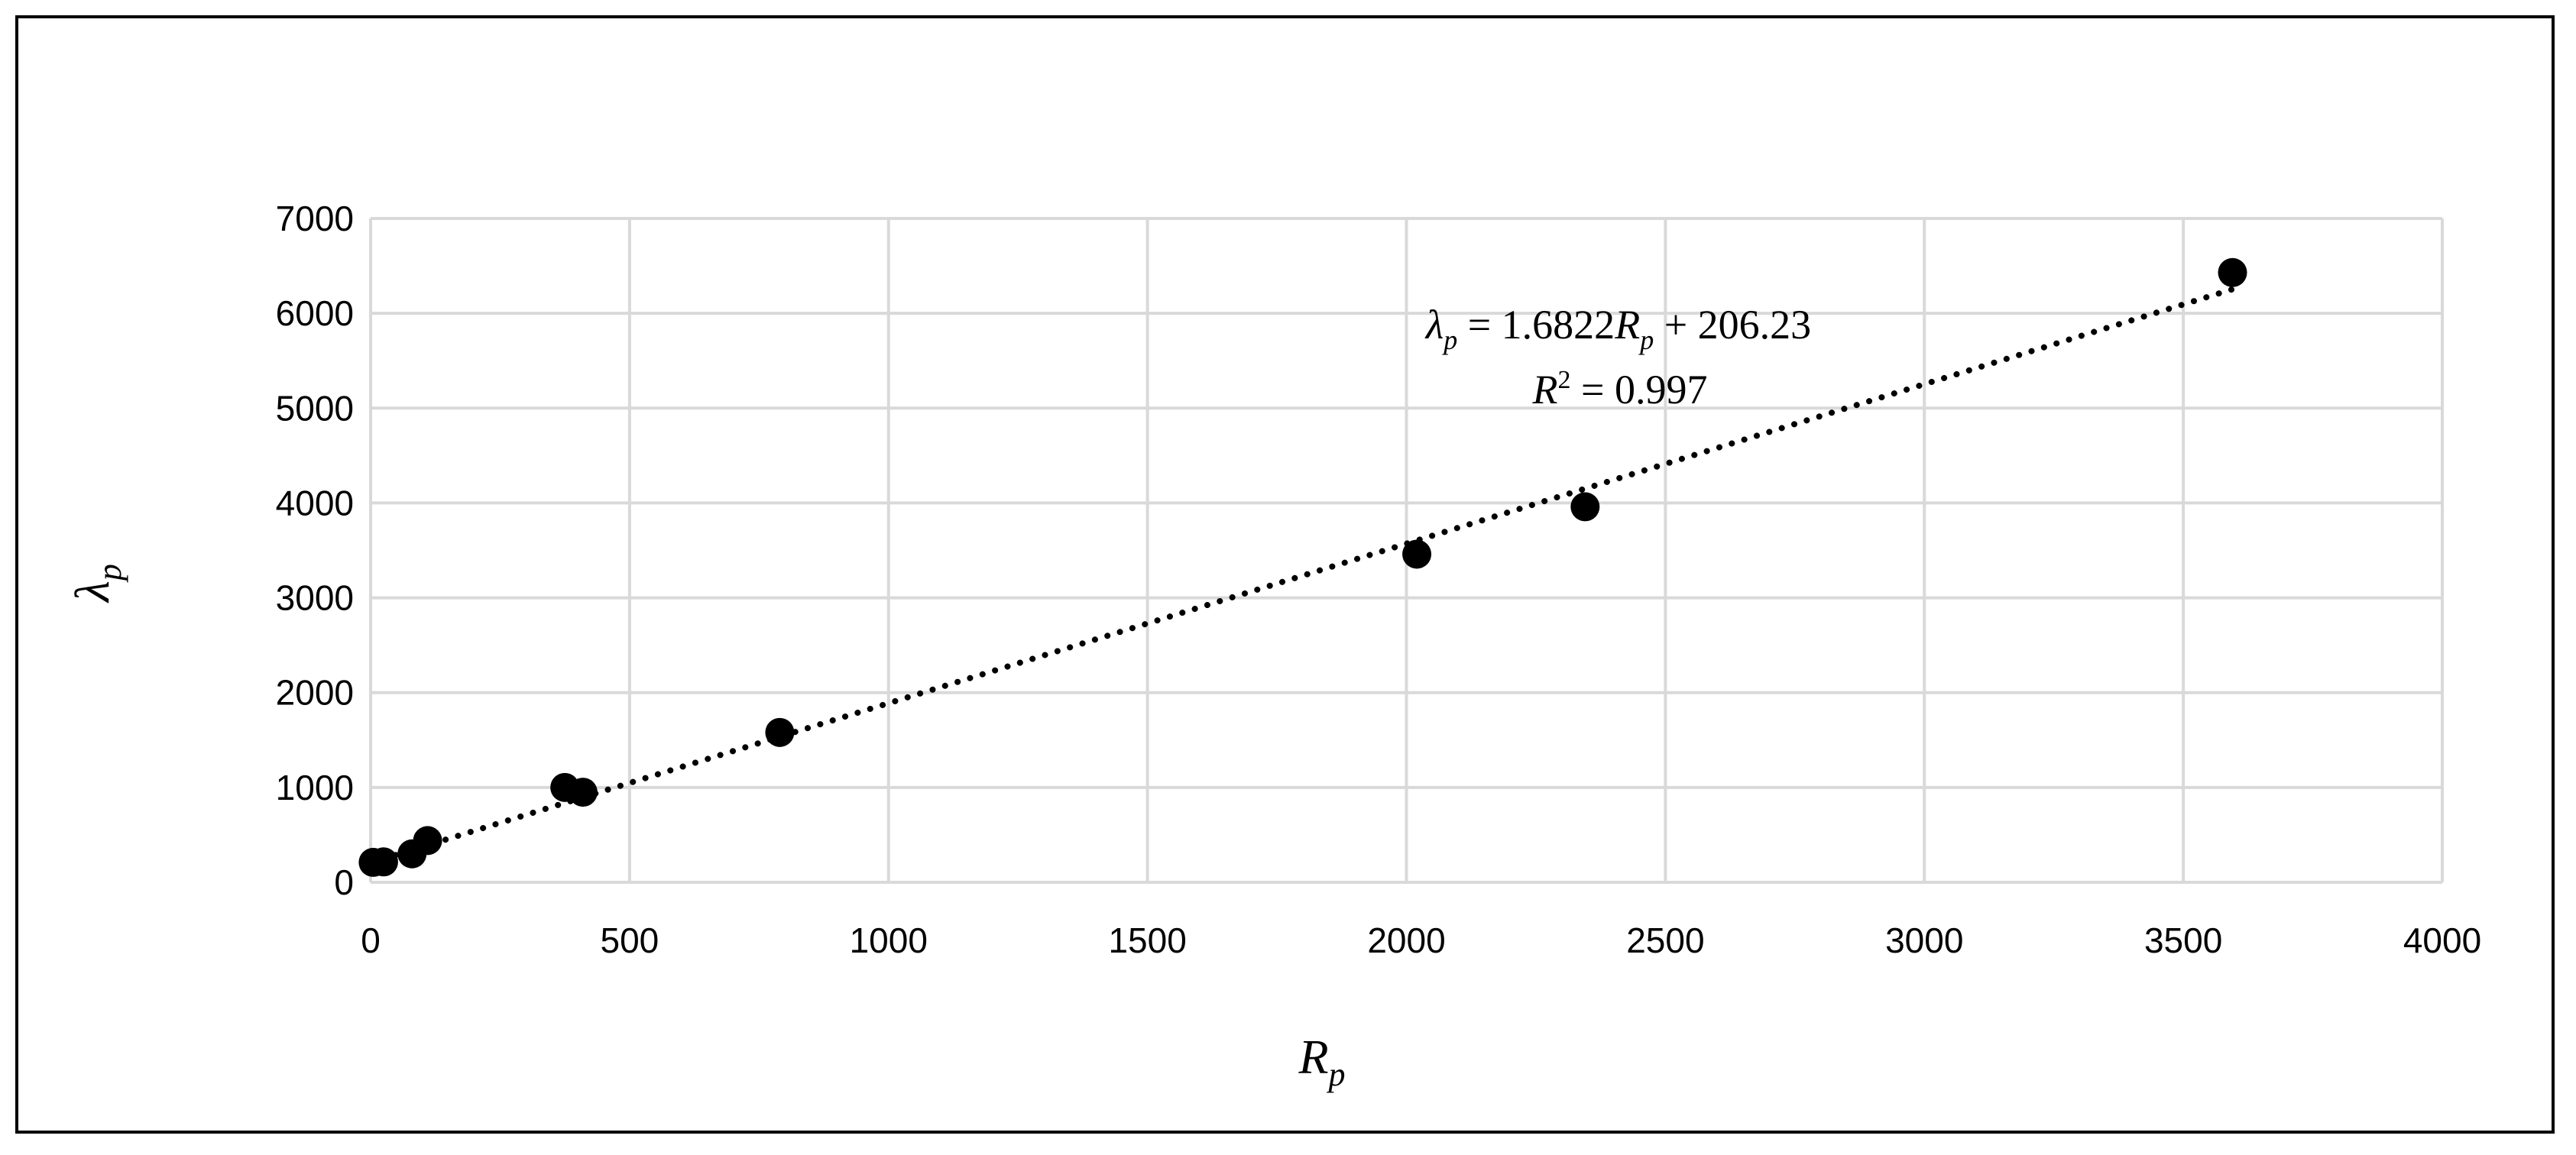 The image size is (2576, 1155). What do you see at coordinates (1665, 940) in the screenshot?
I see `x-tick-label: 2500` at bounding box center [1665, 940].